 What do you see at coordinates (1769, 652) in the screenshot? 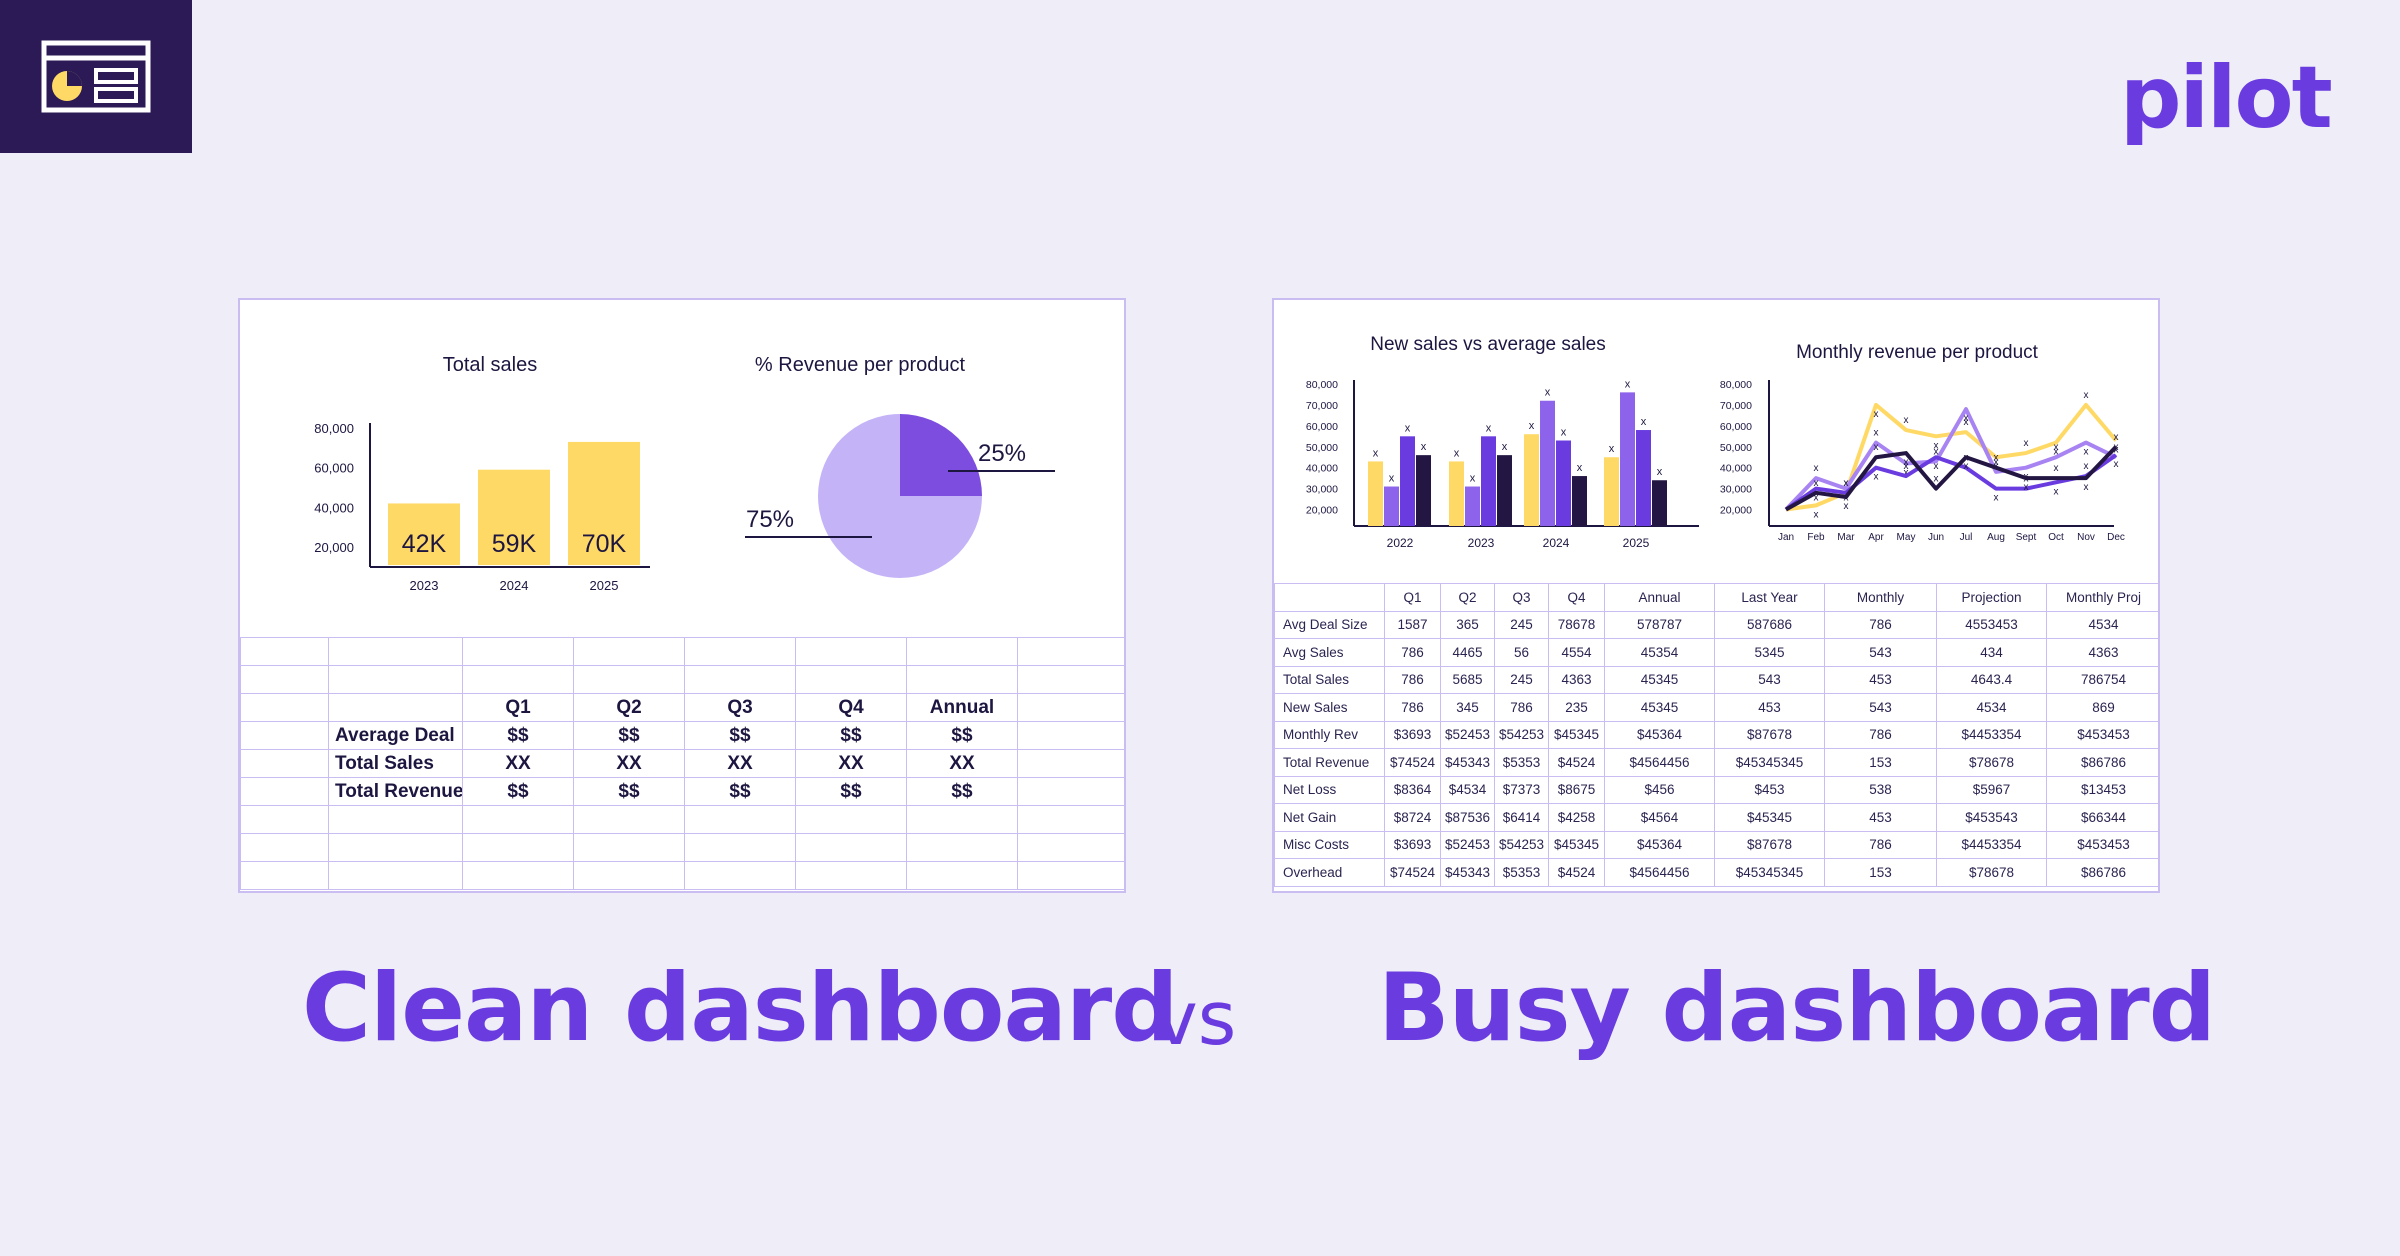
I see `table-cell: 5345` at bounding box center [1769, 652].